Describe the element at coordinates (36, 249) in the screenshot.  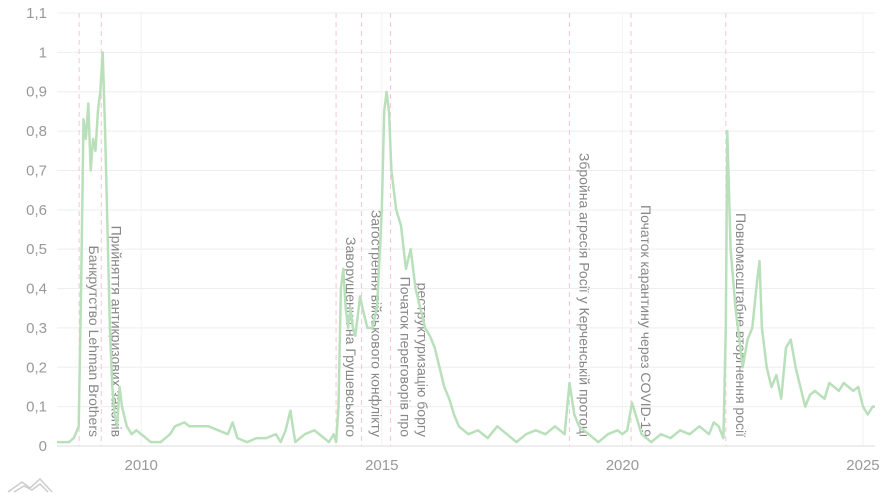
I see `y-tick-label: 0,5` at that location.